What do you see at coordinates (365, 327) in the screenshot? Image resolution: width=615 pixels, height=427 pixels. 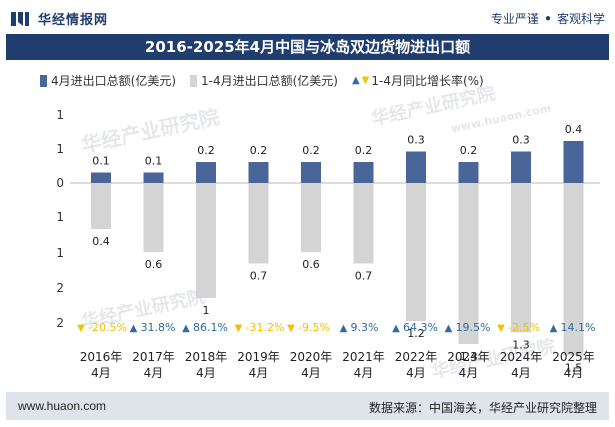 I see `growth-rate-label: 9.3%` at bounding box center [365, 327].